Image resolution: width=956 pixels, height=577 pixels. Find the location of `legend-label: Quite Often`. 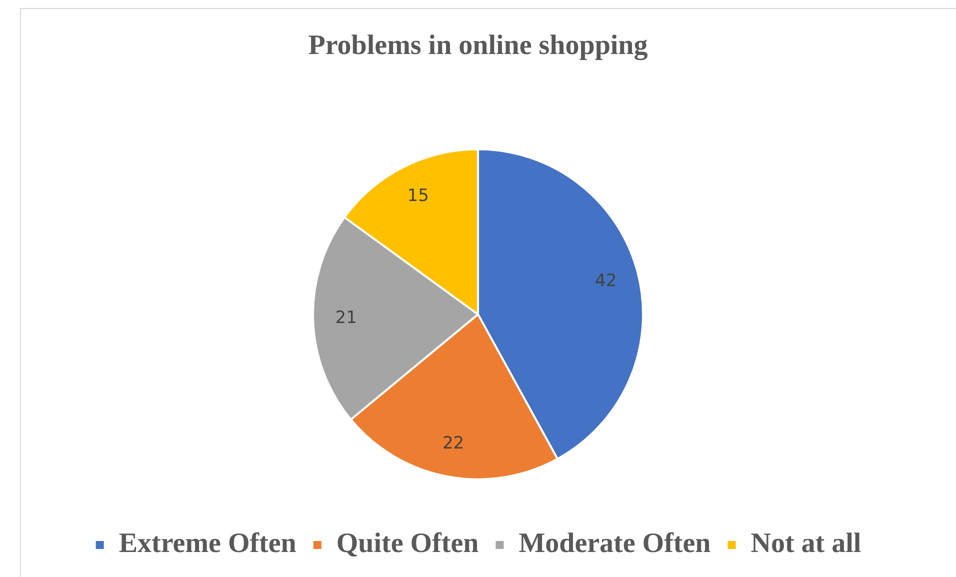

legend-label: Quite Often is located at coordinates (408, 544).